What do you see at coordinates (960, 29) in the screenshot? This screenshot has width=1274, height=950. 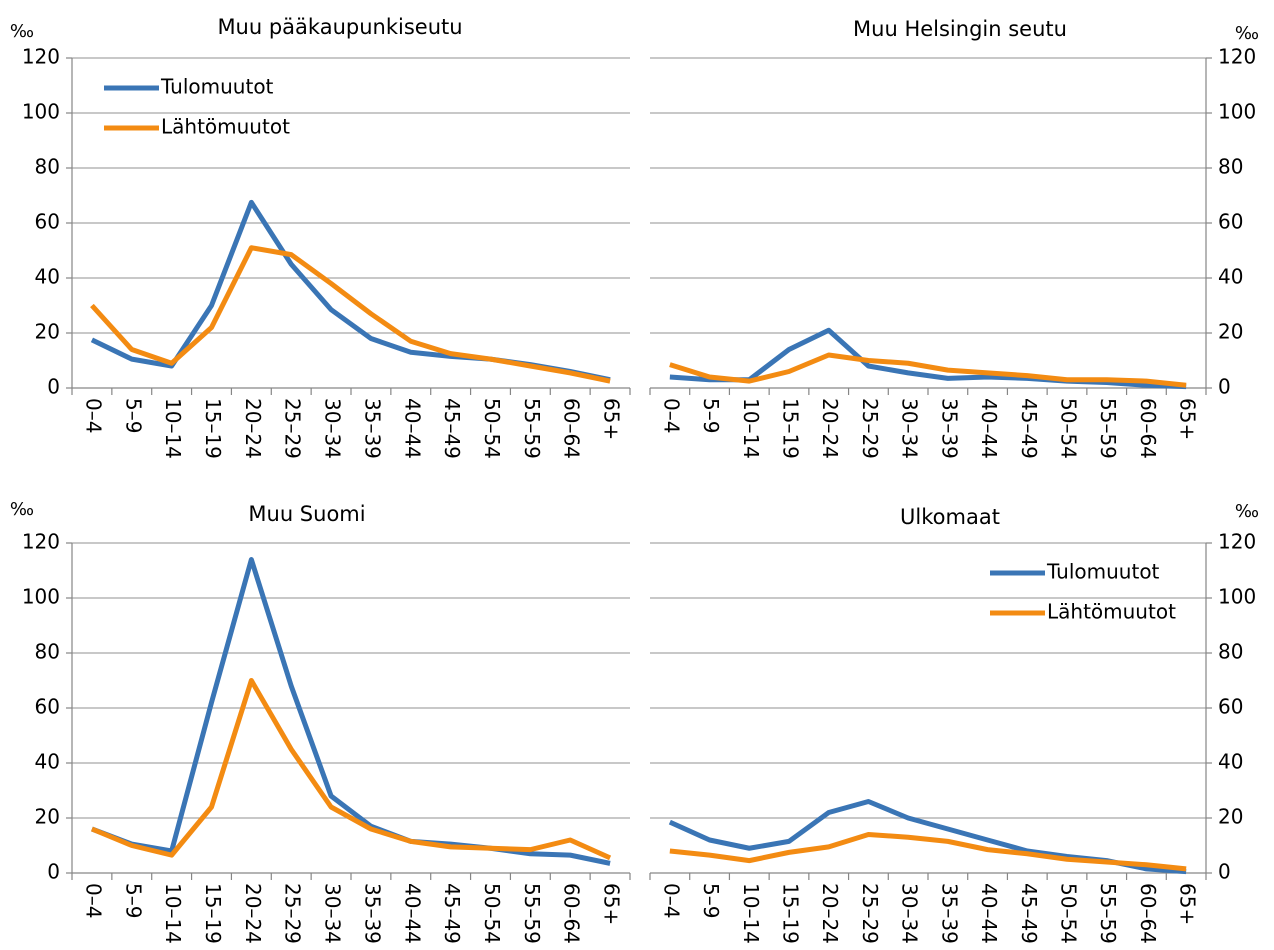 I see `chart-title: Muu Helsingin seutu` at bounding box center [960, 29].